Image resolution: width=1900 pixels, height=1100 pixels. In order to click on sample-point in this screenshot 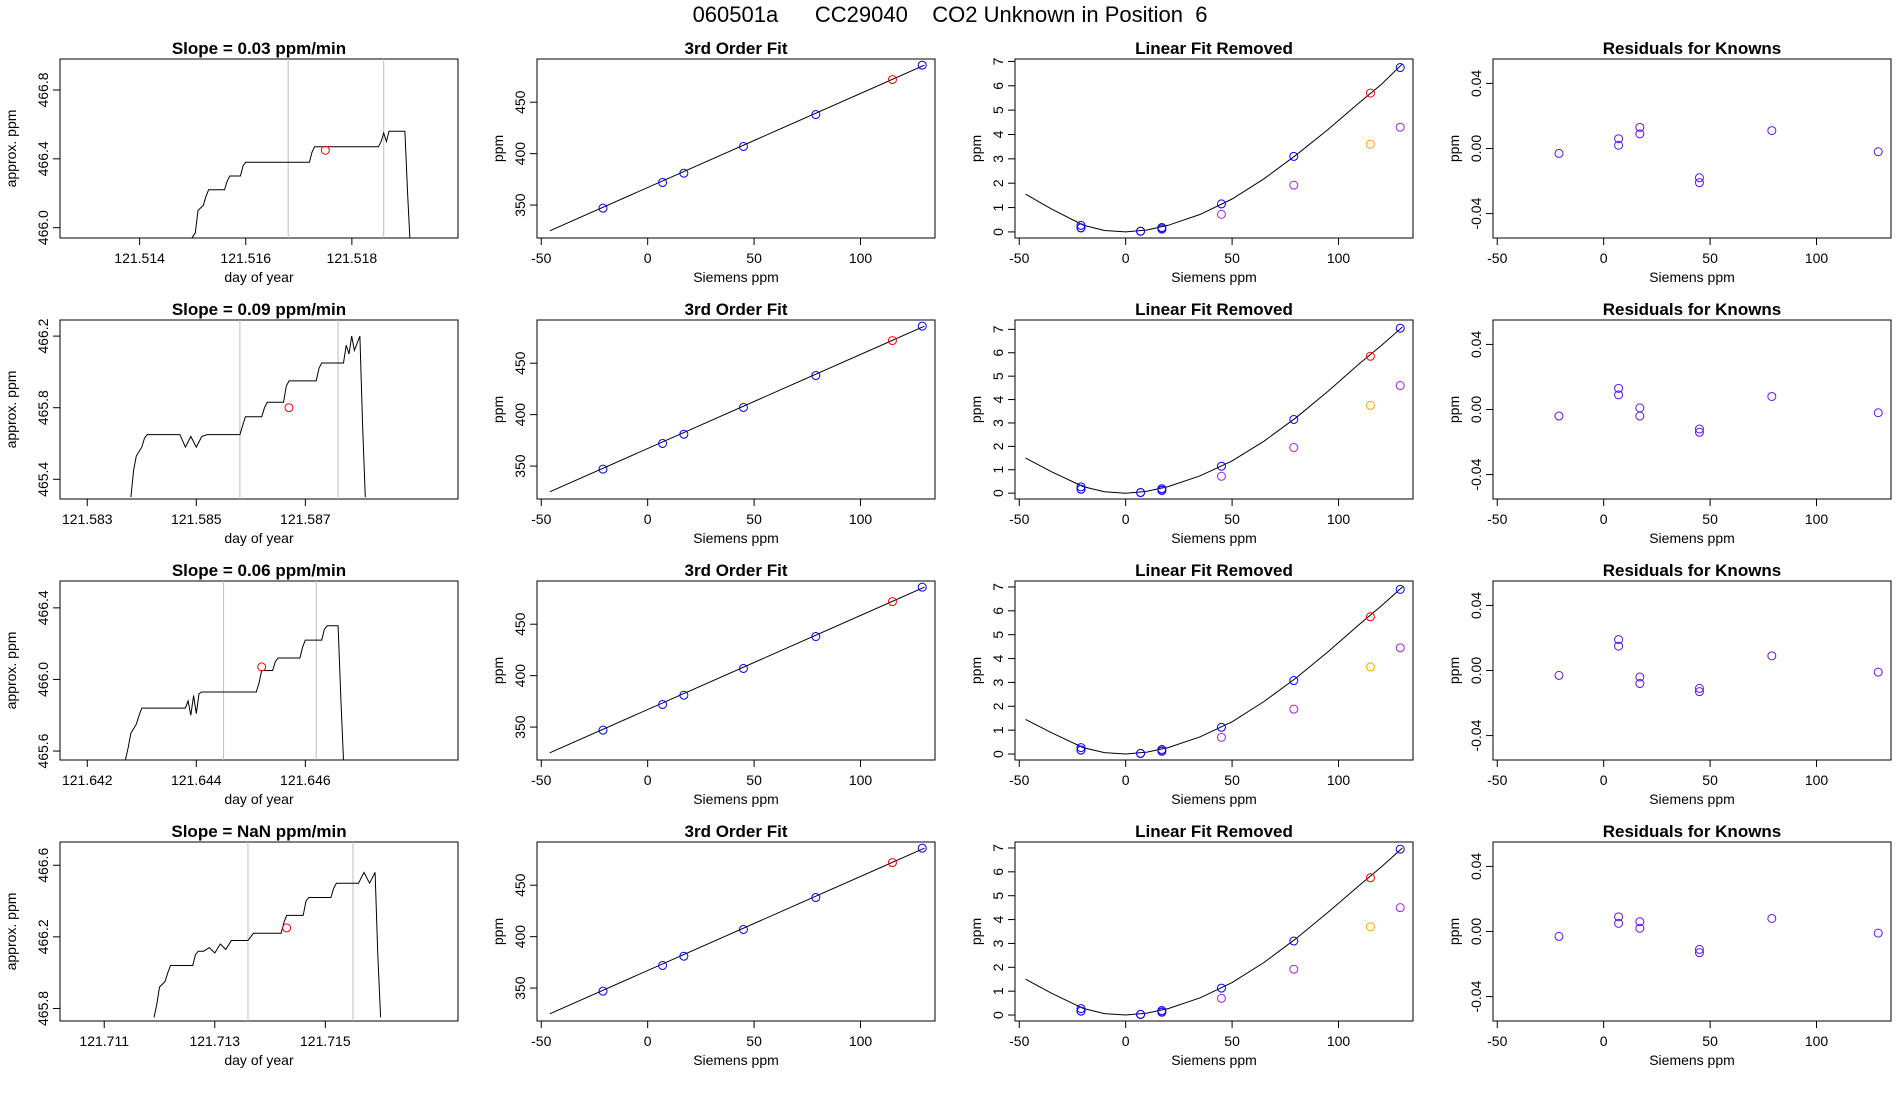, I will do `click(1370, 927)`.